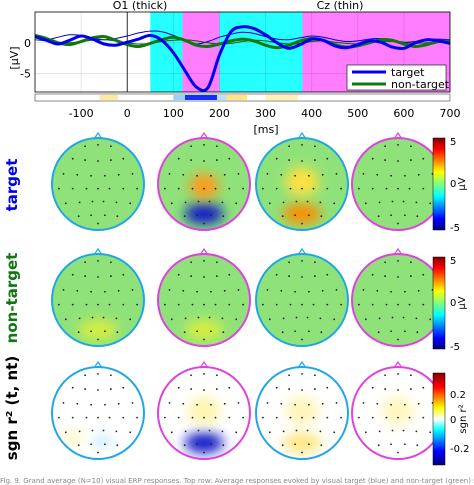  What do you see at coordinates (81, 113) in the screenshot?
I see `x-tick-label: -100` at bounding box center [81, 113].